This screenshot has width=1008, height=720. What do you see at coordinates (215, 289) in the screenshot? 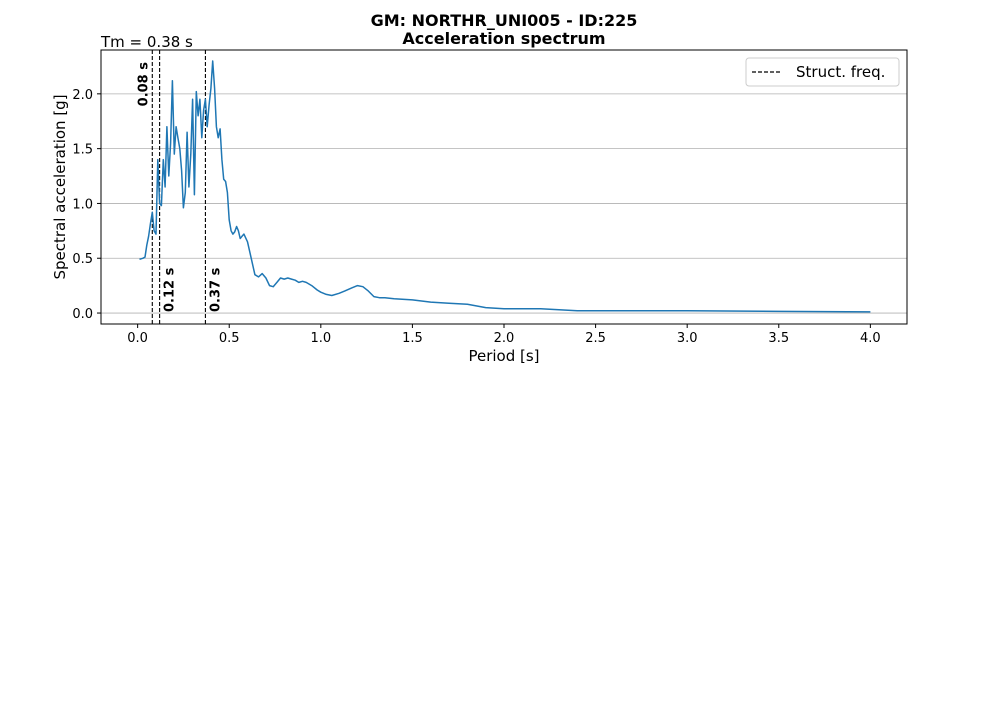
I see `struct-freq-label: 0.37 s` at bounding box center [215, 289].